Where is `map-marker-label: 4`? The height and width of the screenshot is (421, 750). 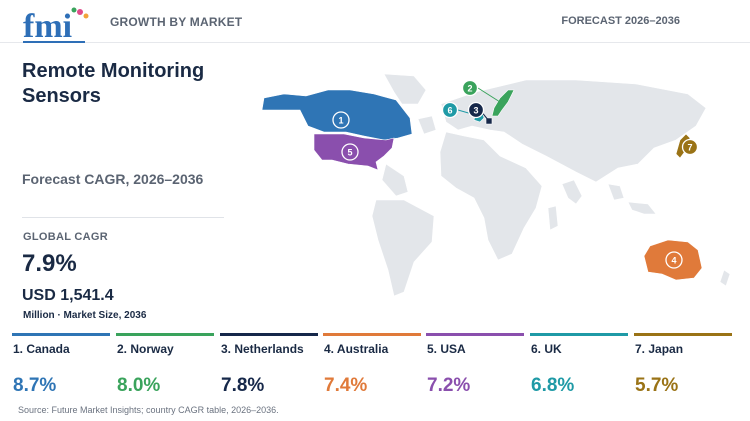 map-marker-label: 4 is located at coordinates (673, 261).